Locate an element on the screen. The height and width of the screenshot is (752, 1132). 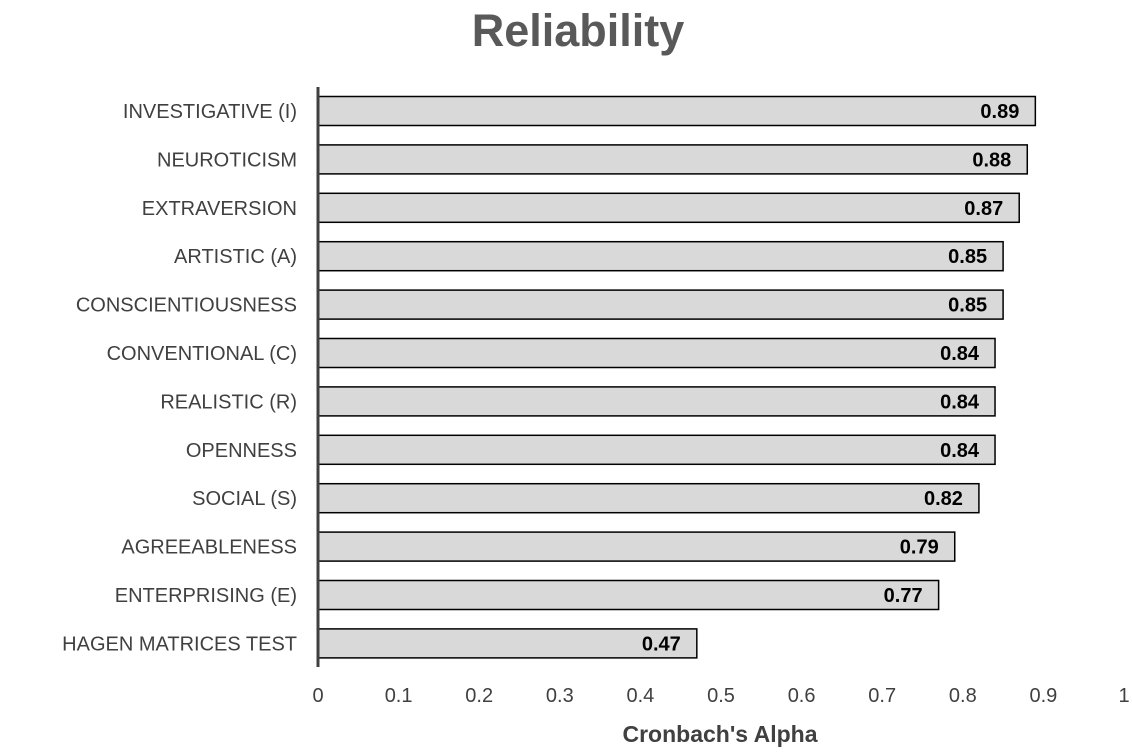
x-tick-label: 0.8 is located at coordinates (963, 696).